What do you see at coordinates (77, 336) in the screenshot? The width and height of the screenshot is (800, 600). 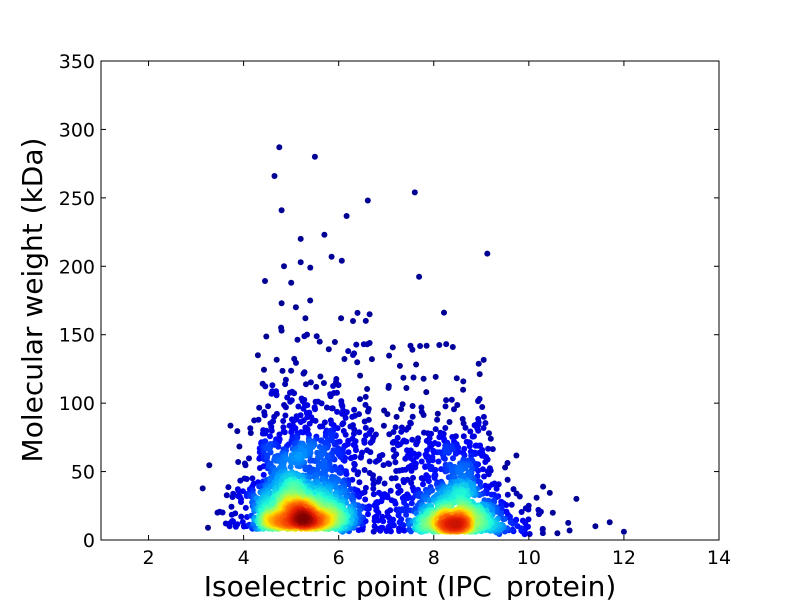 I see `y-tick-label: 150` at bounding box center [77, 336].